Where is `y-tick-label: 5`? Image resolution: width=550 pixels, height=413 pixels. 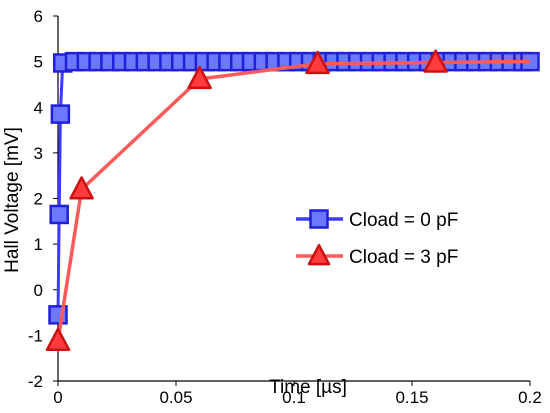 y-tick-label: 5 is located at coordinates (38, 62).